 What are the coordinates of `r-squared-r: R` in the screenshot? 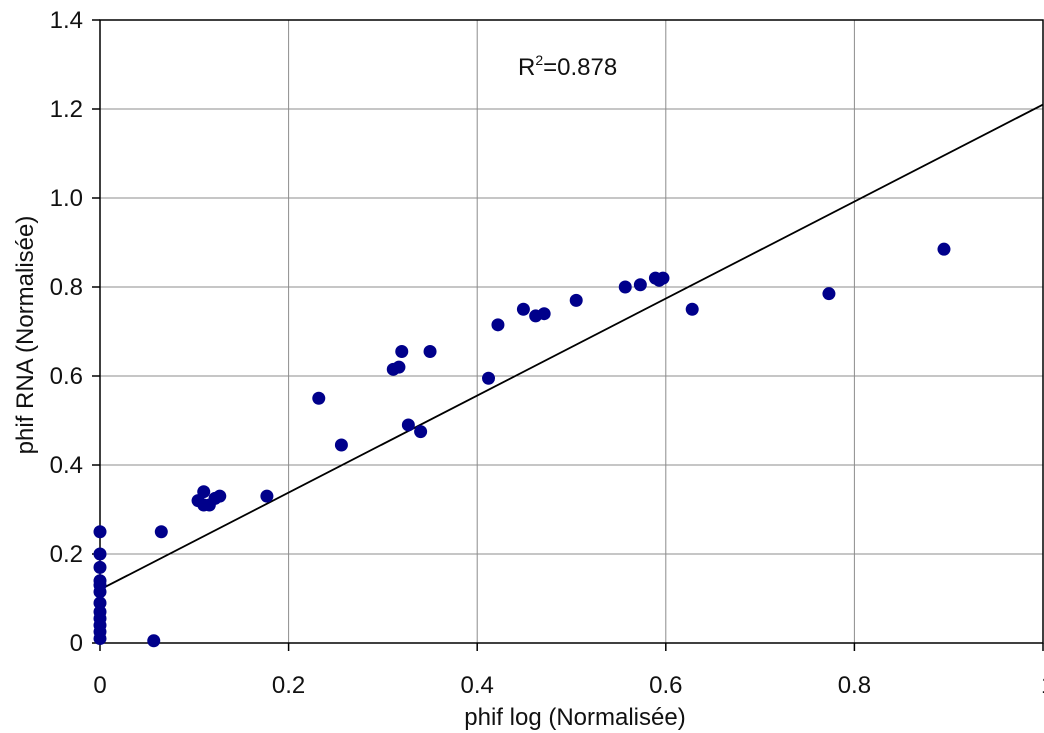 It's located at (526, 67).